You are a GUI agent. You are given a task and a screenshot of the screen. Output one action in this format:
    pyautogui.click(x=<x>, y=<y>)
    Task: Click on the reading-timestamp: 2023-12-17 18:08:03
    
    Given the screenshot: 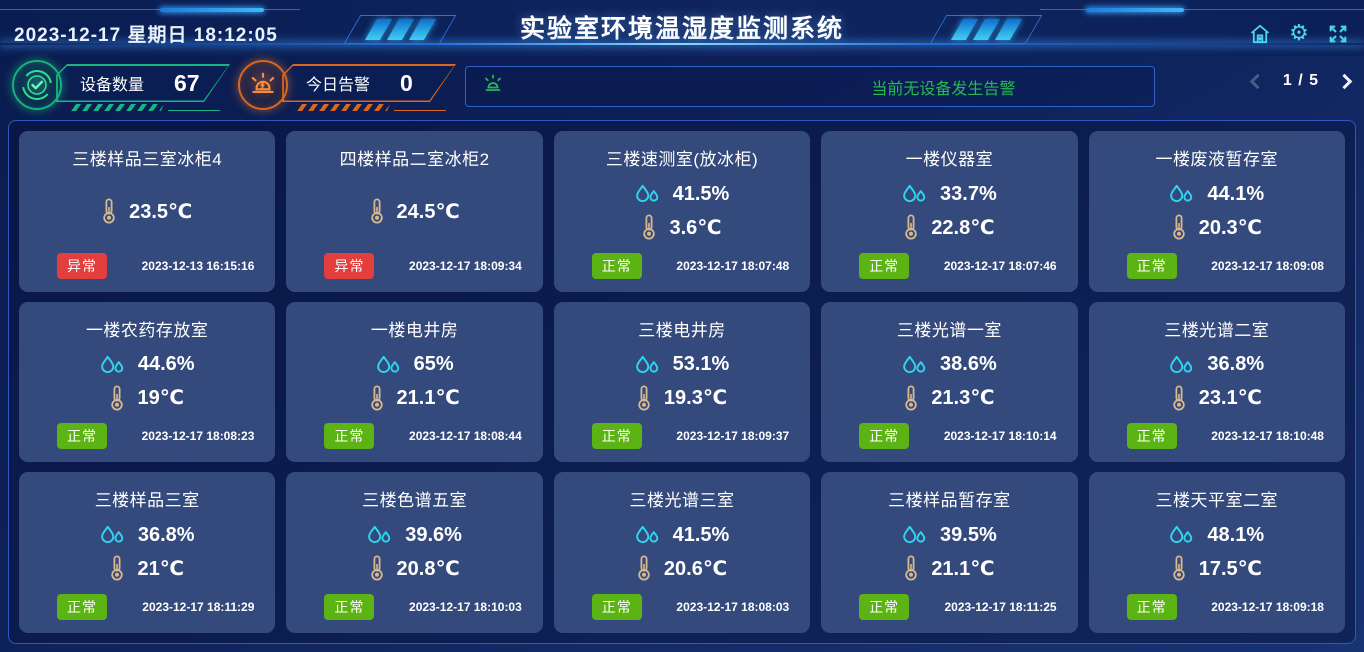 What is the action you would take?
    pyautogui.click(x=733, y=607)
    